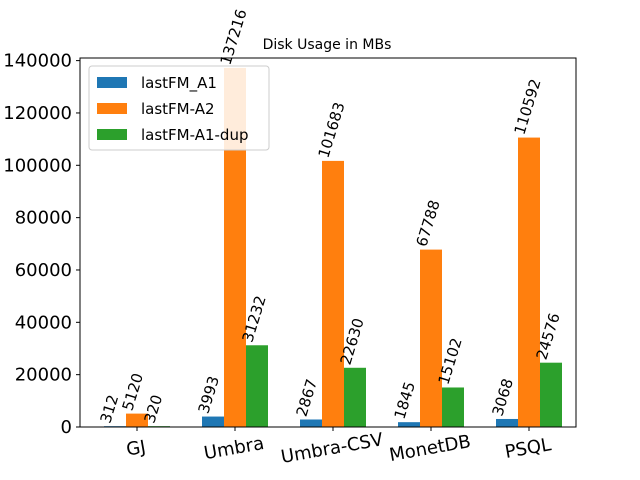 Image resolution: width=640 pixels, height=480 pixels. What do you see at coordinates (133, 392) in the screenshot?
I see `data-label: 5120` at bounding box center [133, 392].